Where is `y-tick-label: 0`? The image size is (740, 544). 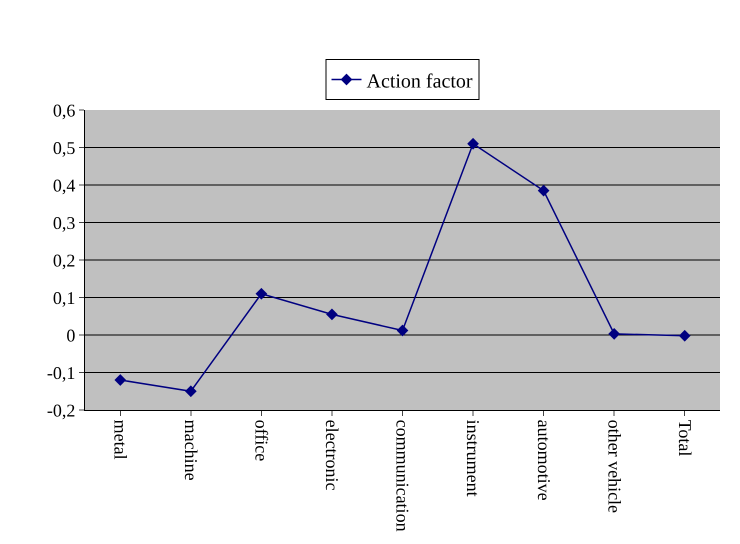 y-tick-label: 0 is located at coordinates (71, 335).